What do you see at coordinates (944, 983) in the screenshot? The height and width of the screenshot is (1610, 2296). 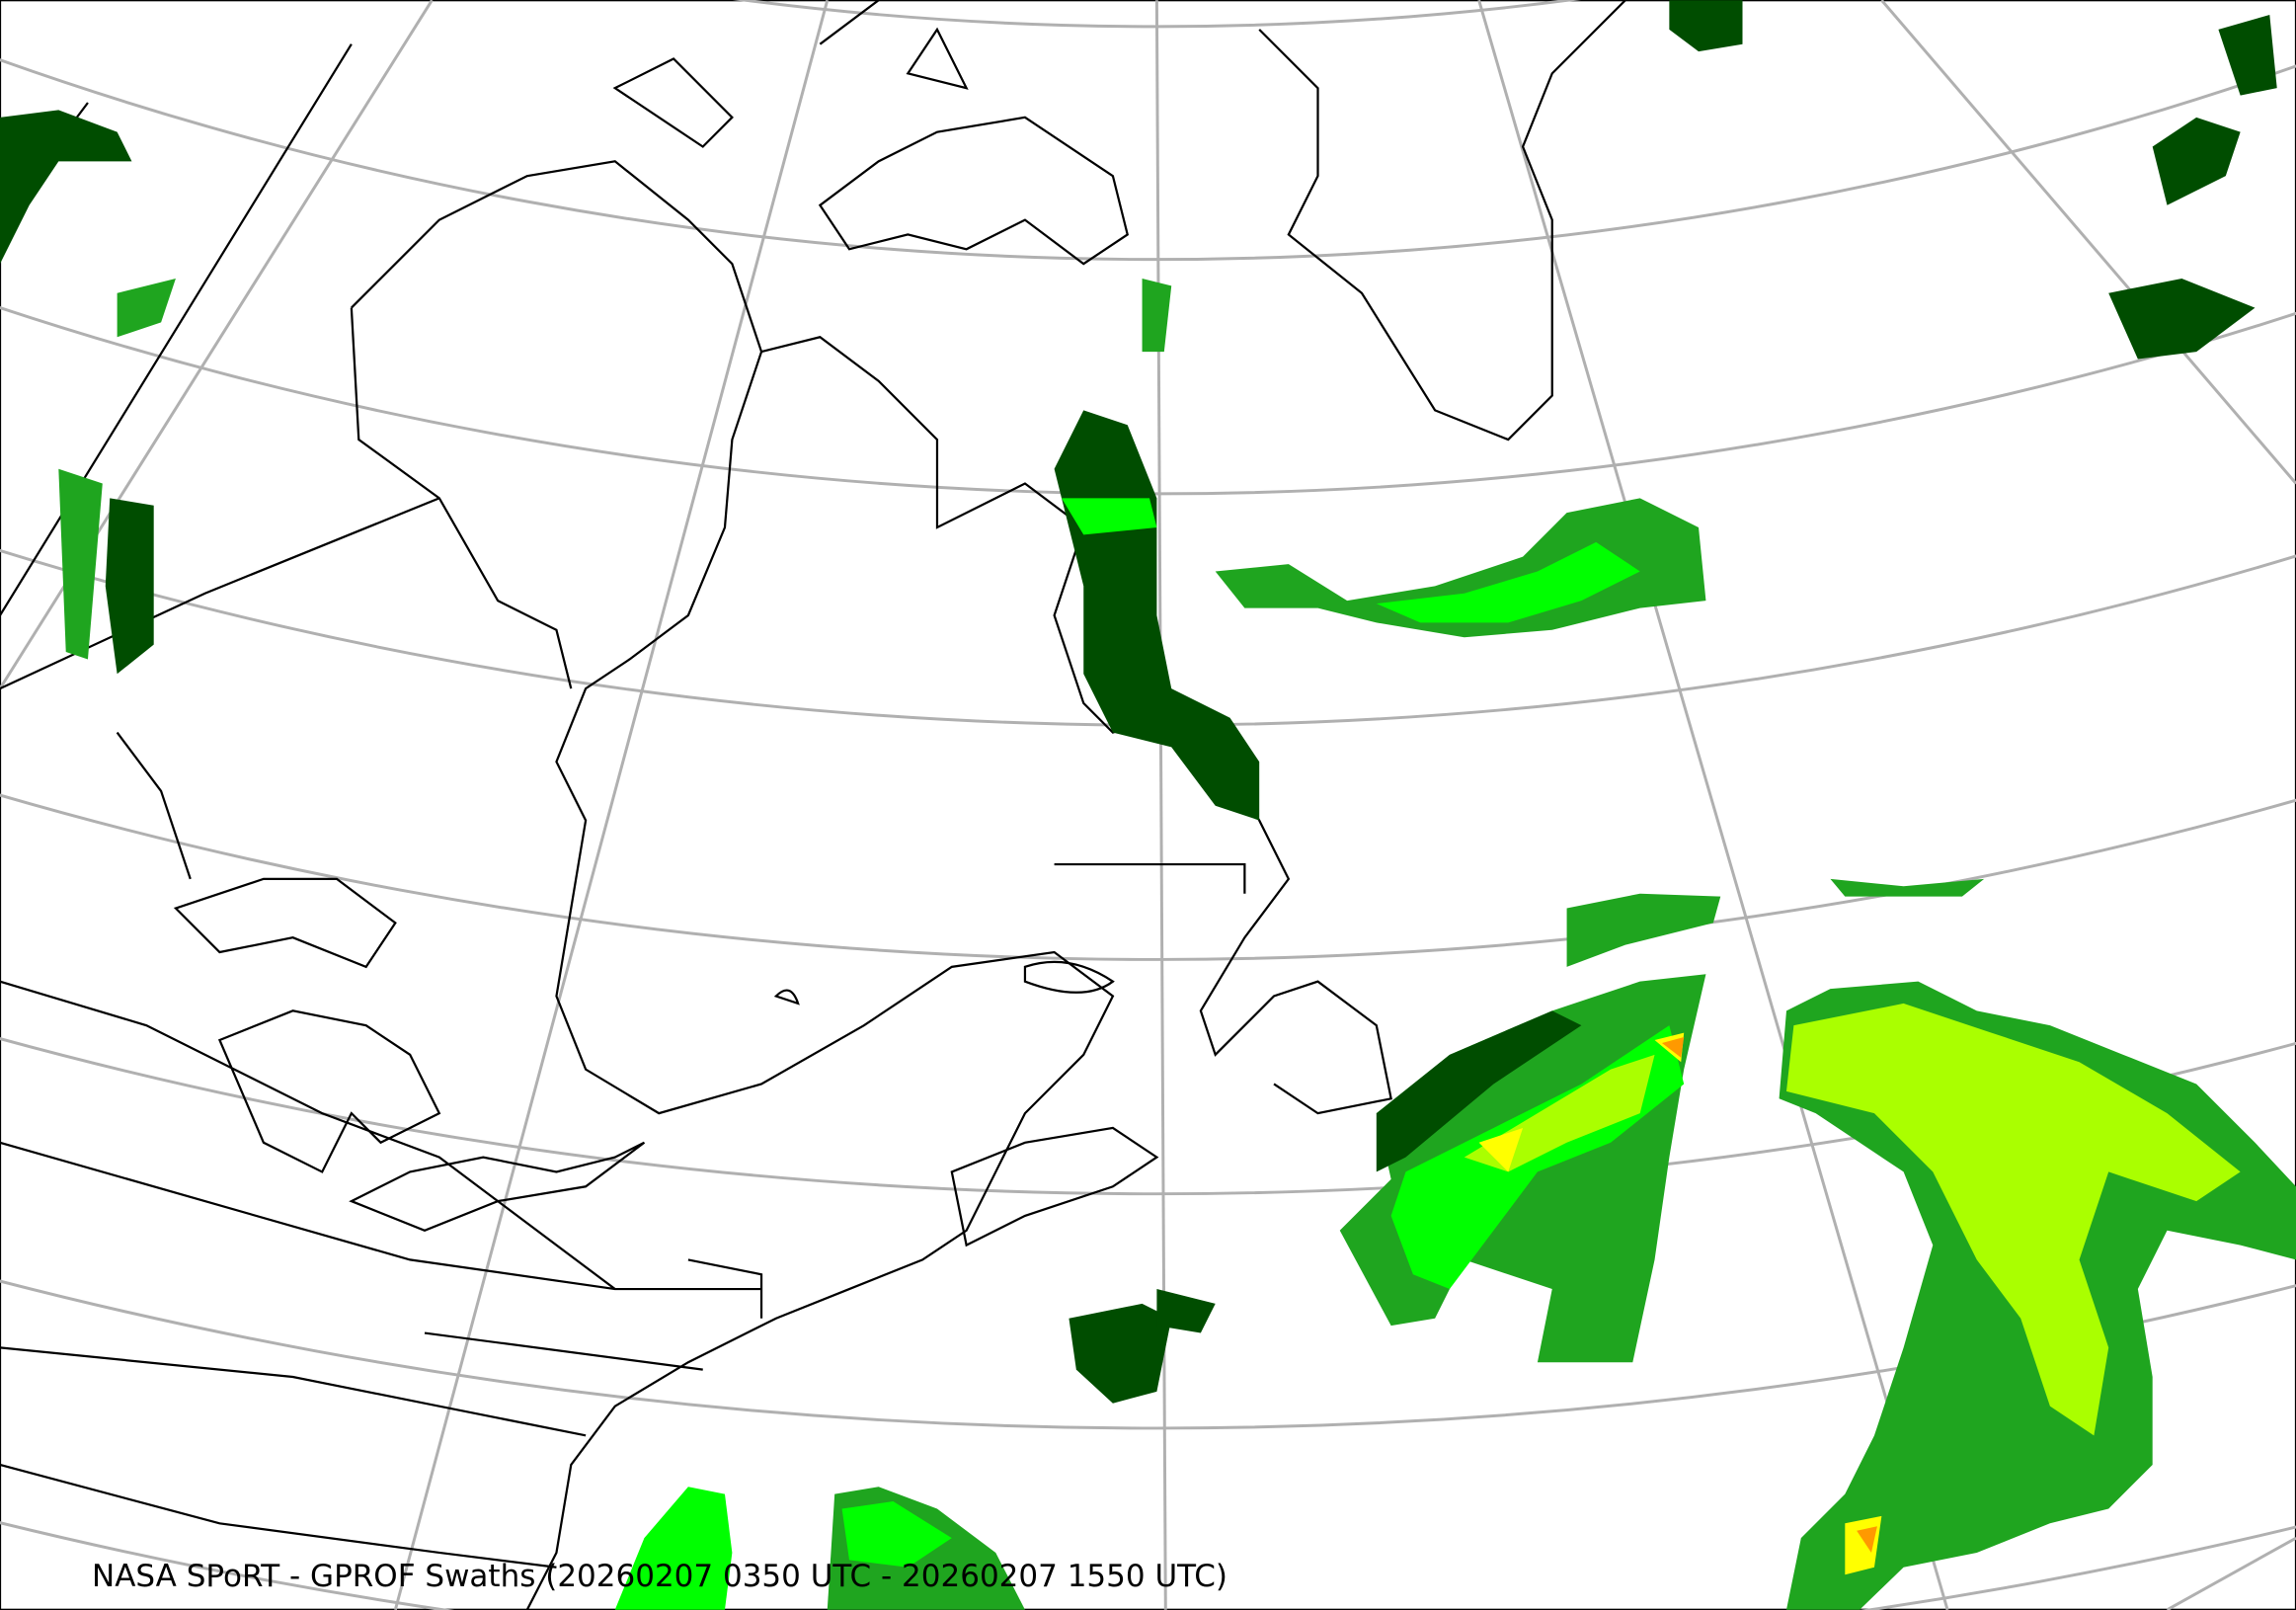 I see `coastline-lakes` at bounding box center [944, 983].